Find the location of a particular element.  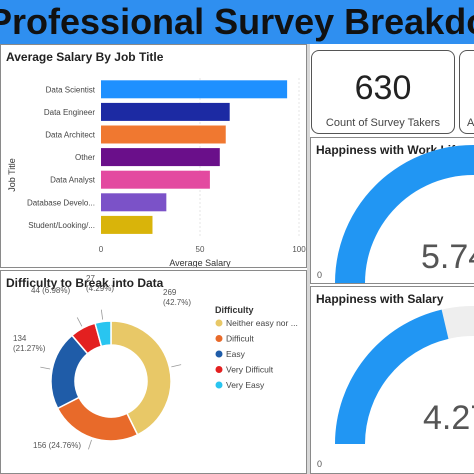

category-label: Data Architect is located at coordinates (70, 135).